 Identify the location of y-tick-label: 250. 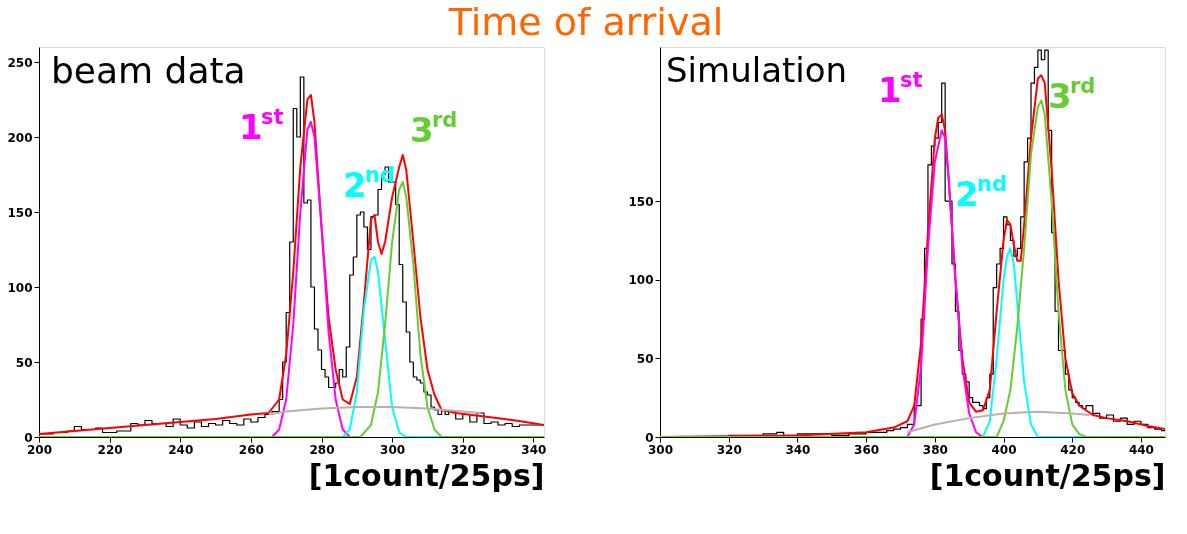
(20, 62).